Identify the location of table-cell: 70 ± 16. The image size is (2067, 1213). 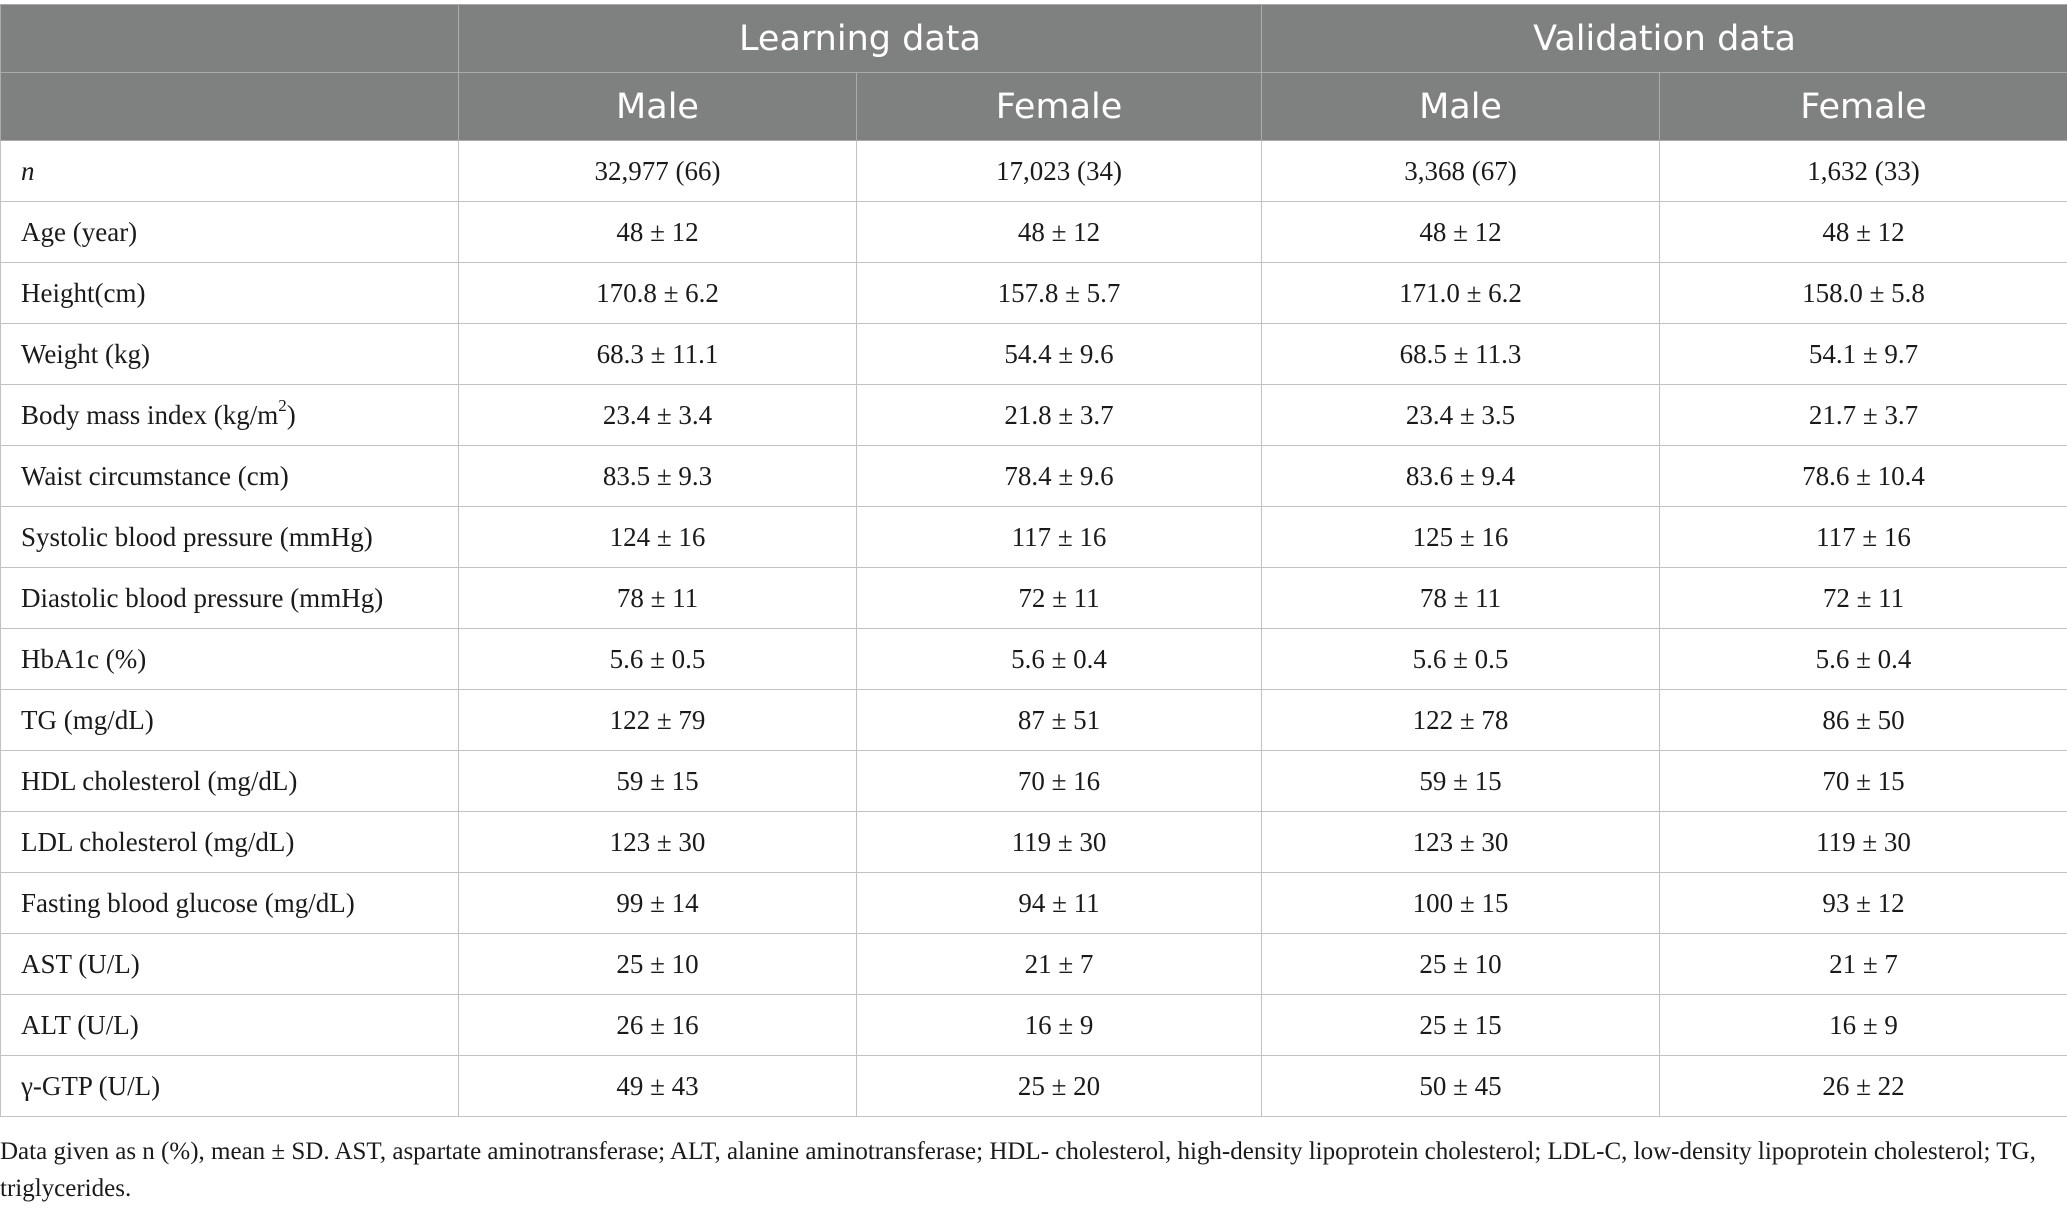
(1059, 781).